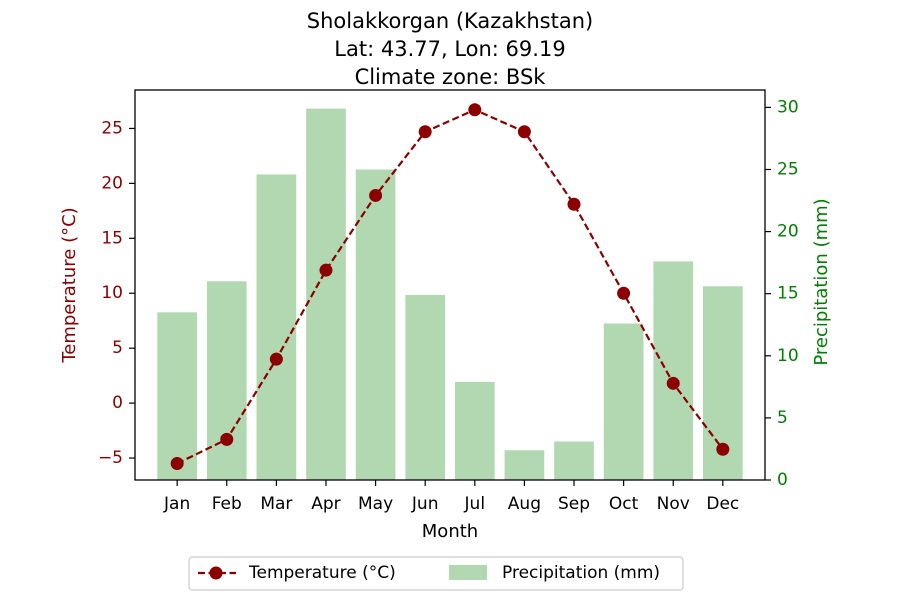 This screenshot has height=600, width=900. What do you see at coordinates (574, 504) in the screenshot?
I see `x-tick-label: Sep` at bounding box center [574, 504].